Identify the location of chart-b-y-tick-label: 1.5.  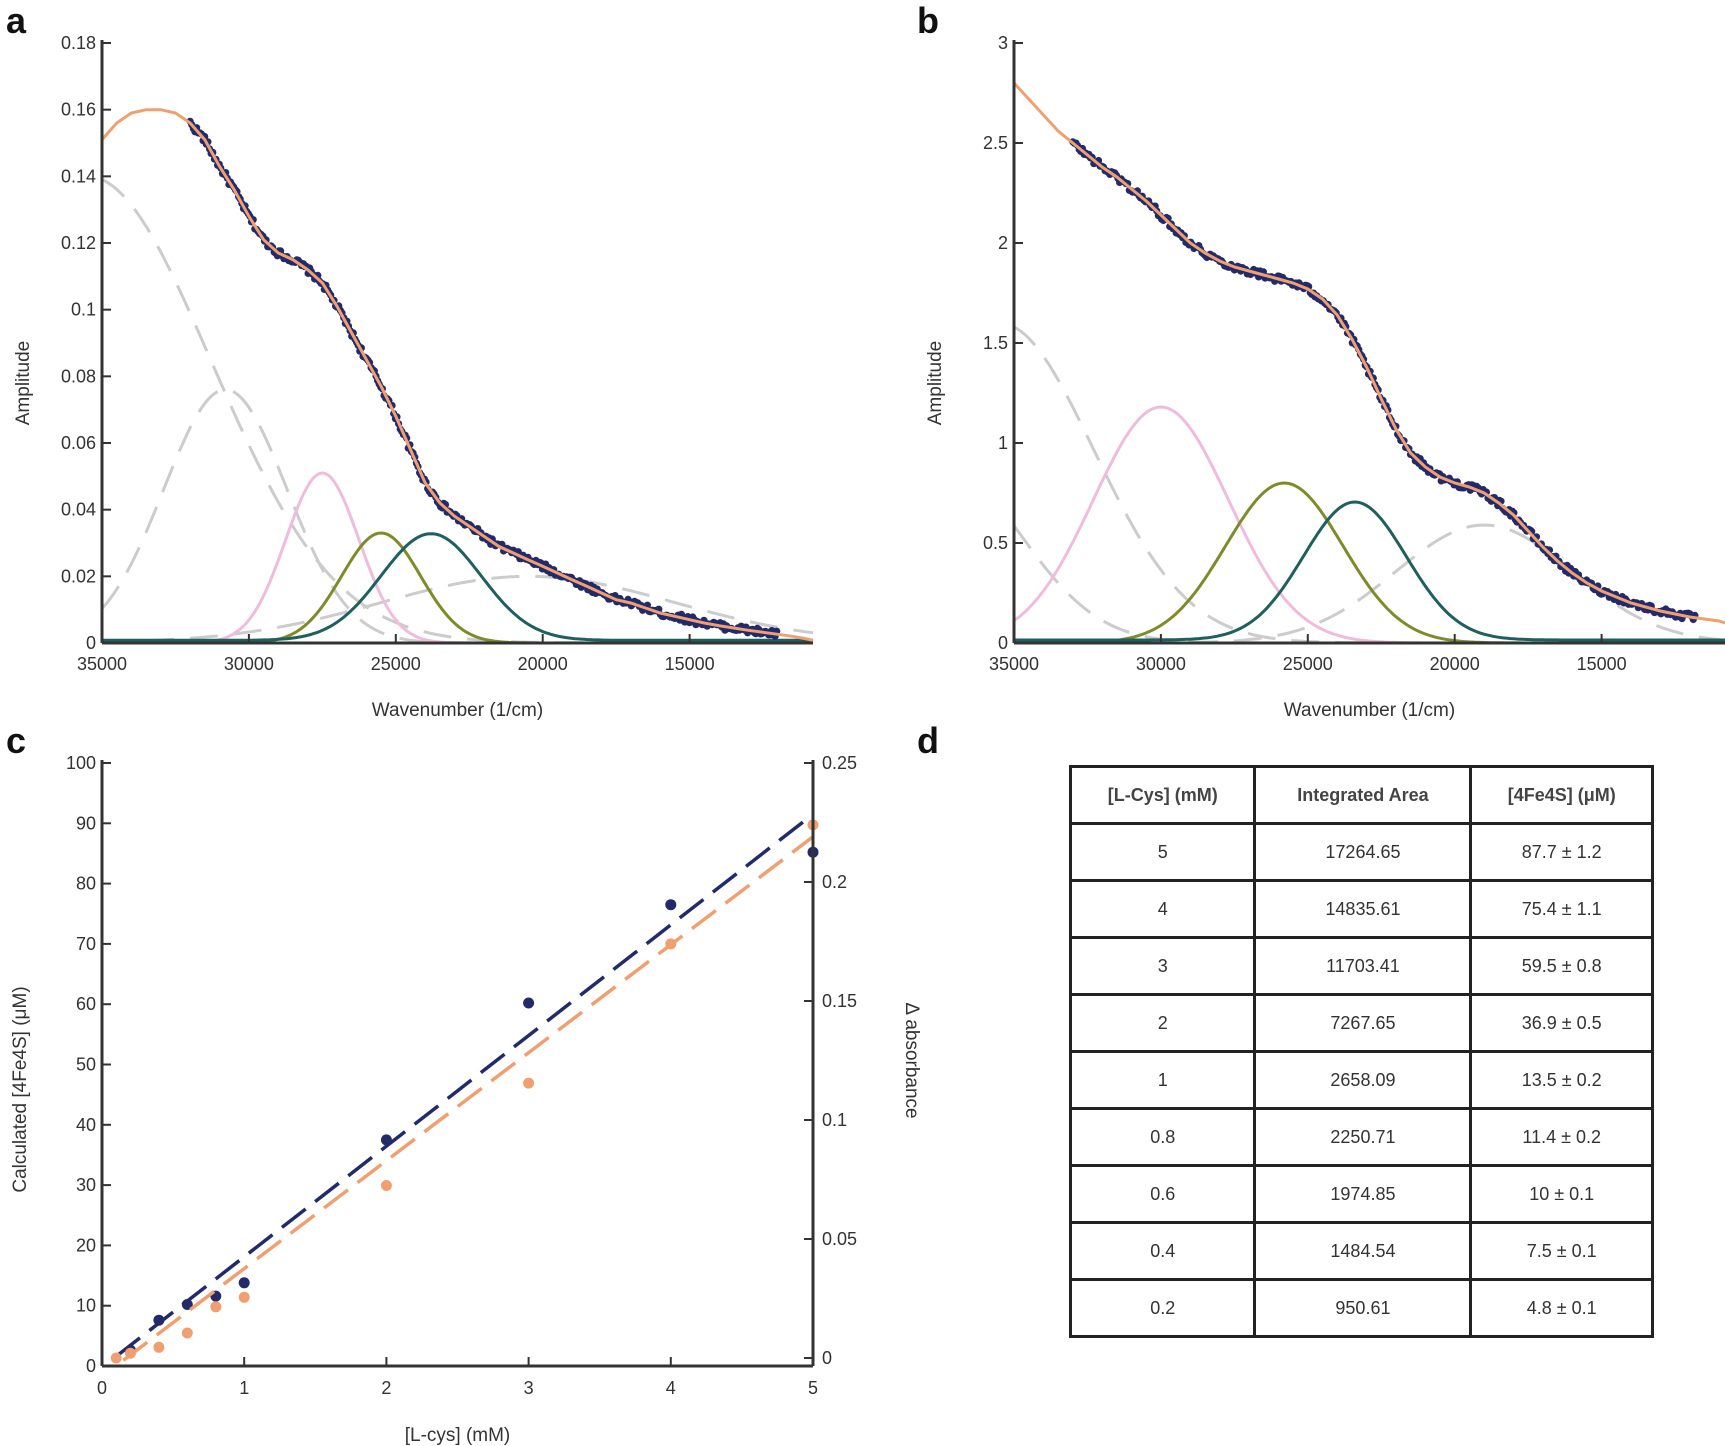
(995, 343).